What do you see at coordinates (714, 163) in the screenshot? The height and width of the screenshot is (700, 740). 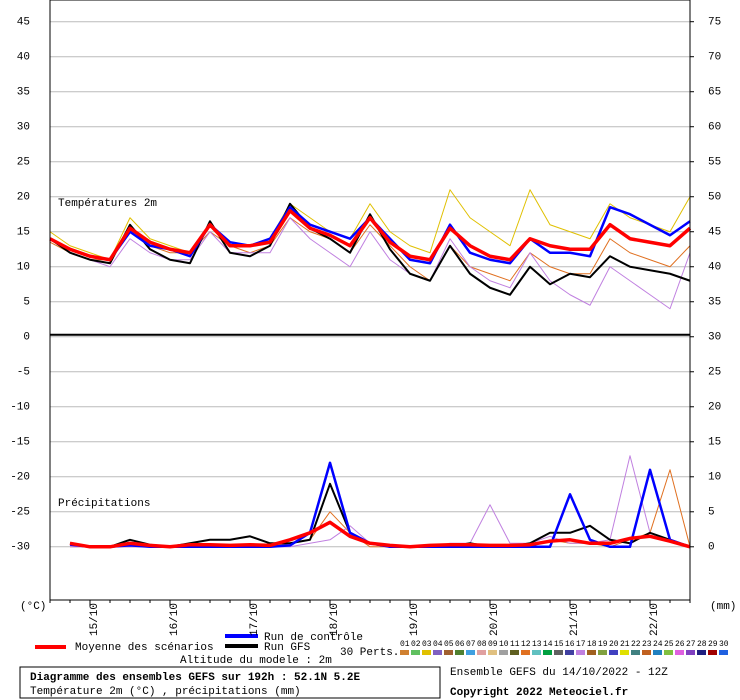 I see `y2-tick-label: 55` at bounding box center [714, 163].